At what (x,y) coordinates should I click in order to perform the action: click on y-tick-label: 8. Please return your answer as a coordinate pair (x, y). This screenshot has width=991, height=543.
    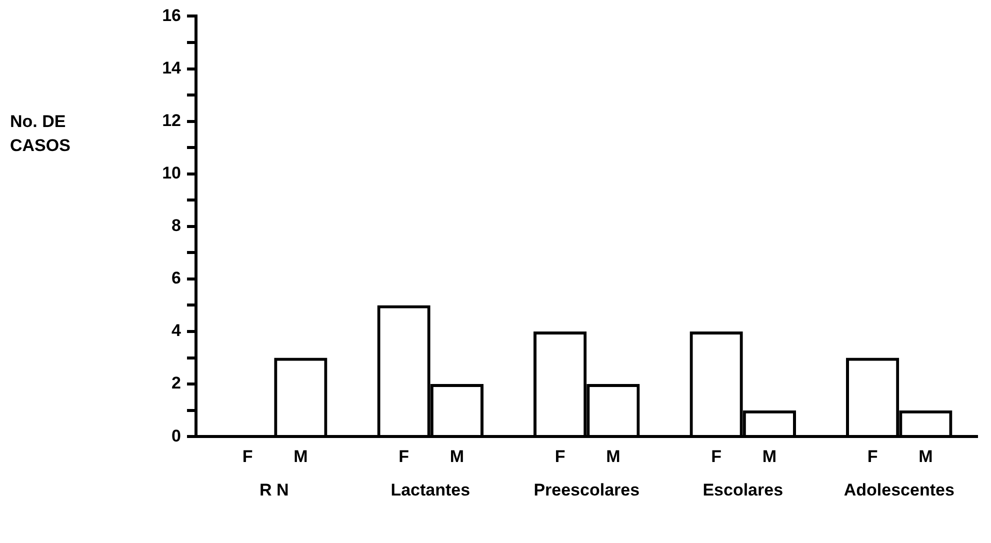
    Looking at the image, I should click on (176, 226).